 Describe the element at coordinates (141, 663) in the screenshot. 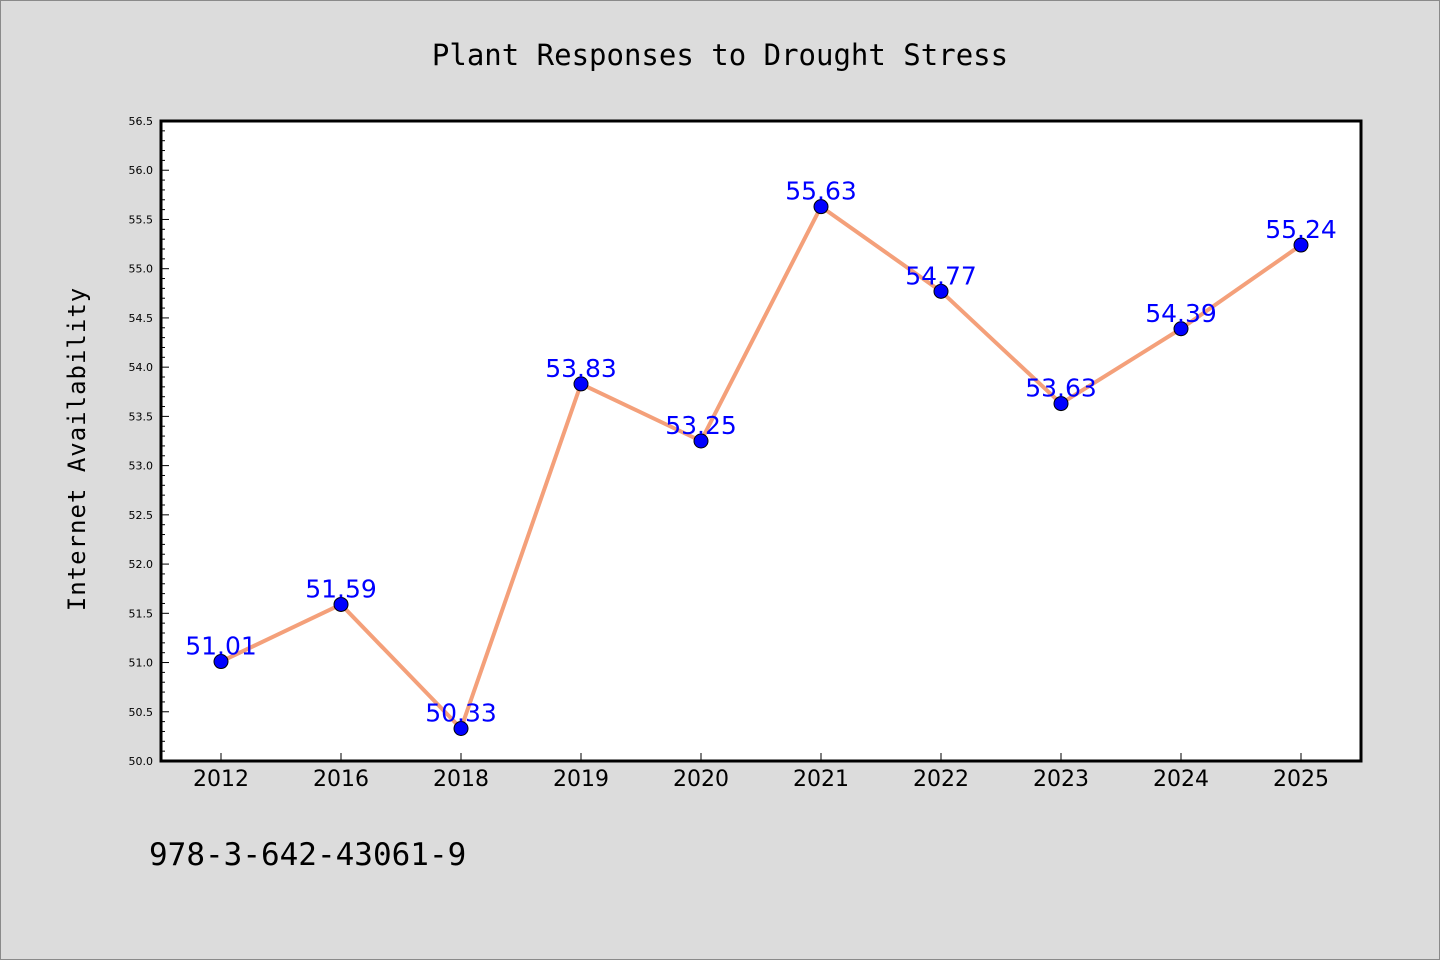

I see `y-tick-label: 51.0` at that location.